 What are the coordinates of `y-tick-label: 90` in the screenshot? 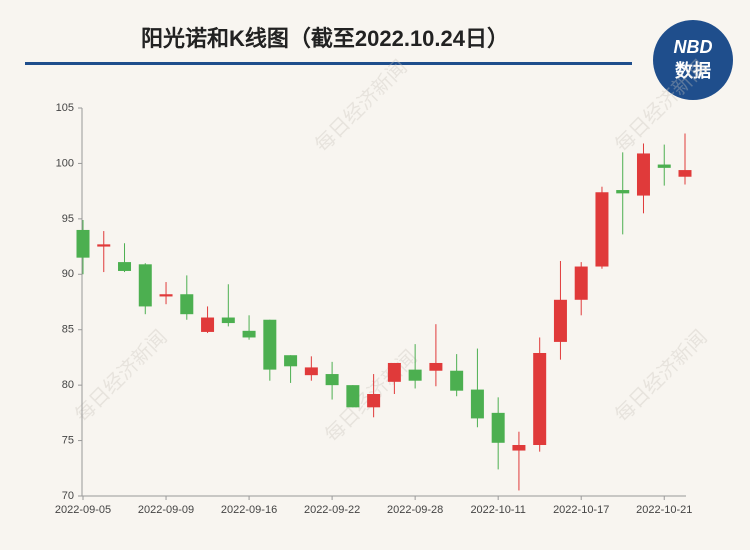 It's located at (68, 274).